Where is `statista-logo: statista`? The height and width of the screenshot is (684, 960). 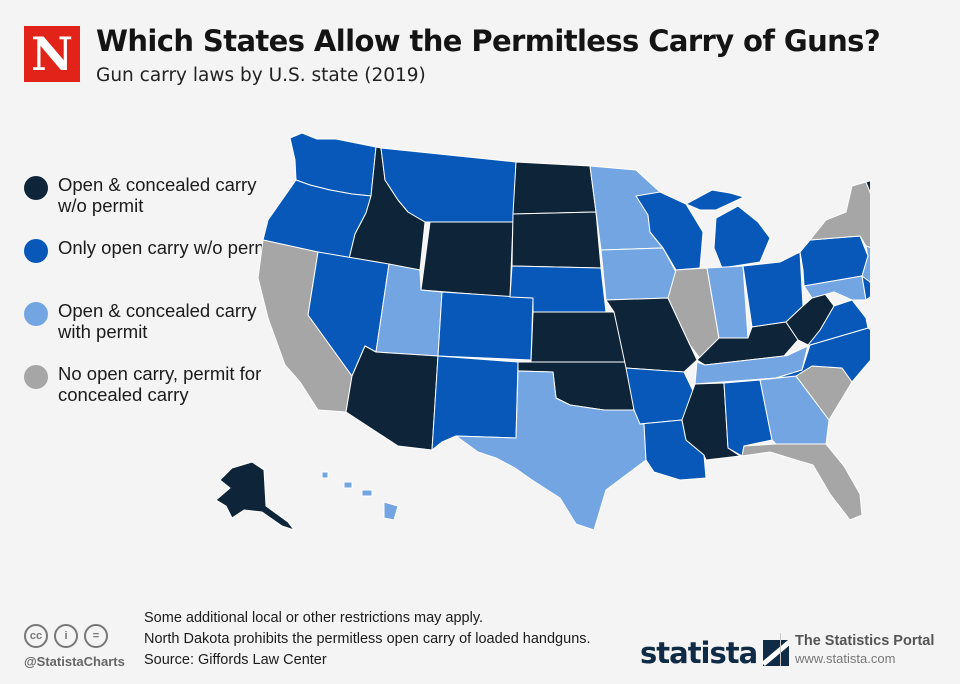
statista-logo: statista is located at coordinates (715, 653).